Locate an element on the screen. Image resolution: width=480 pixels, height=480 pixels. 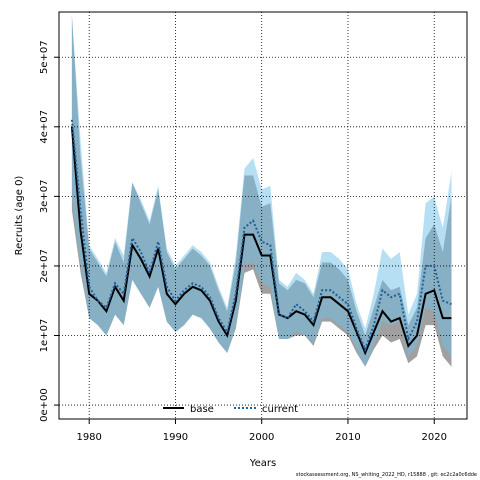
x-tick-label: 1980 is located at coordinates (88, 437).